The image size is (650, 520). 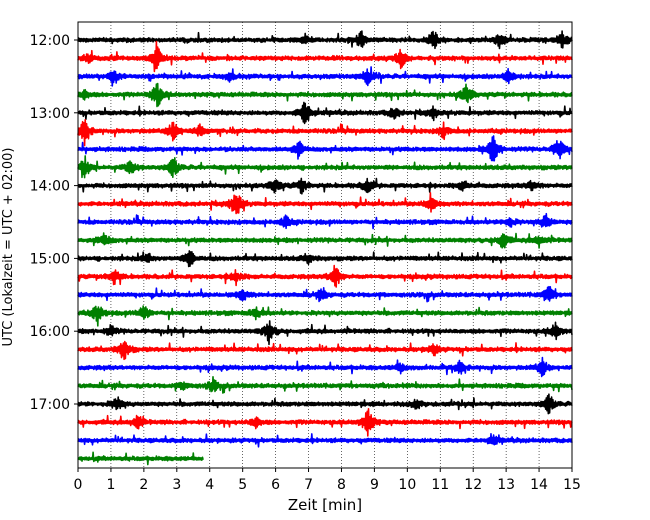 I want to click on x-tick-label: 2, so click(x=143, y=485).